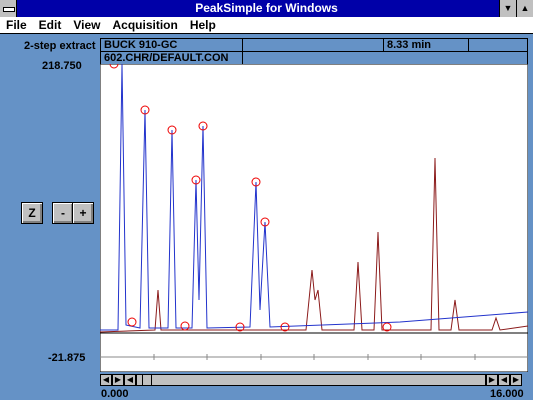 This screenshot has width=533, height=400. What do you see at coordinates (67, 358) in the screenshot?
I see `y-min-label: -21.875` at bounding box center [67, 358].